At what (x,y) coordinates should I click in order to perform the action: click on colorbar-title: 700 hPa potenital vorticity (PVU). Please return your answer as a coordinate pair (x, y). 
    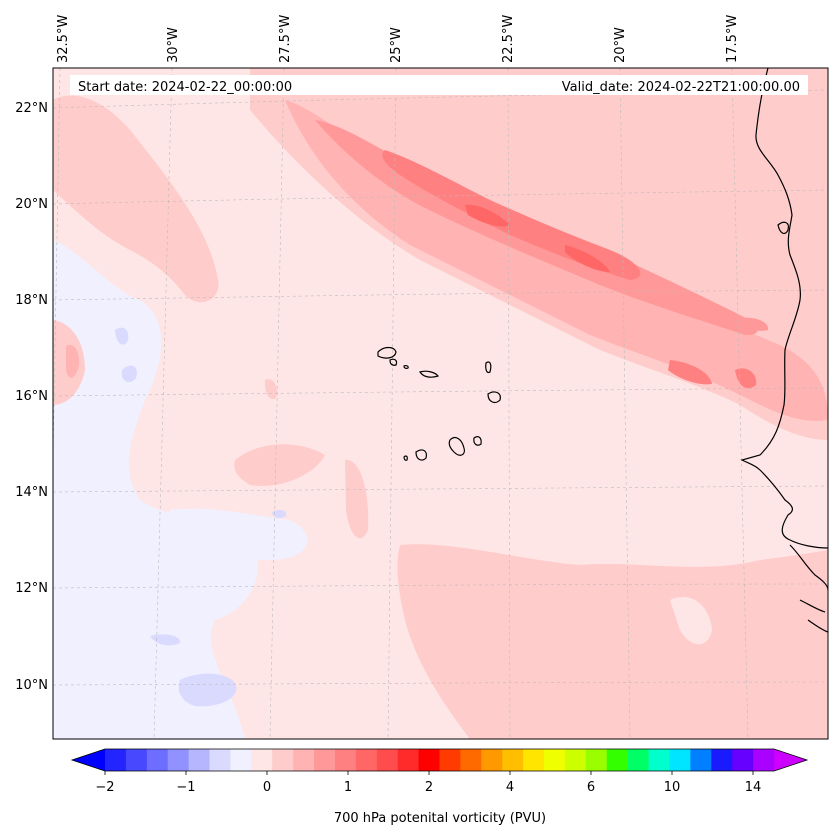
    Looking at the image, I should click on (440, 818).